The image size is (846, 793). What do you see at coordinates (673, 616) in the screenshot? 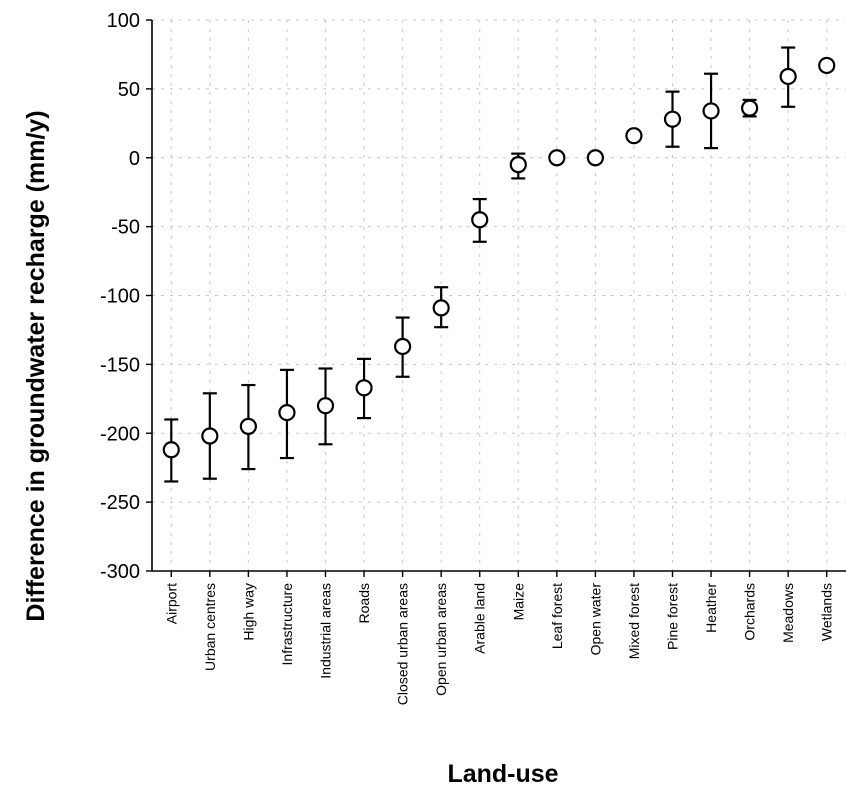
I see `x-tick-label: Pine forest` at bounding box center [673, 616].